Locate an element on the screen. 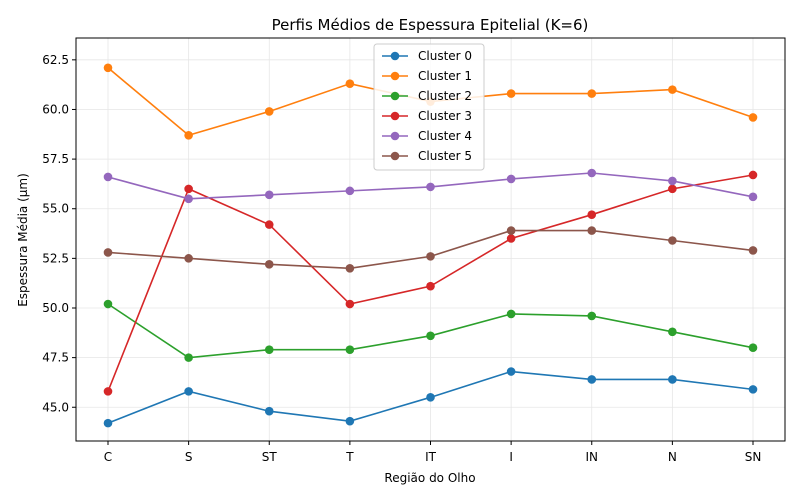  legend-item: Cluster 5 is located at coordinates (427, 156).